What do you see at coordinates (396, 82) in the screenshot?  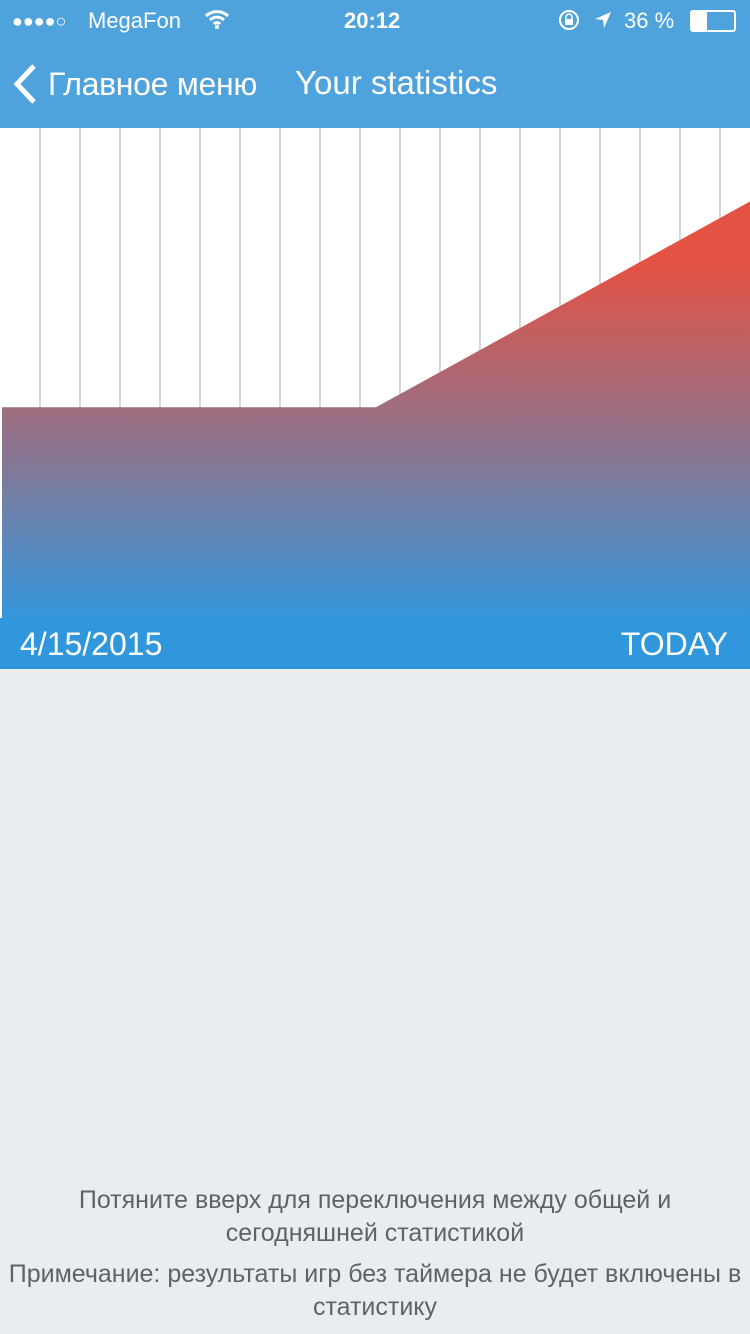 I see `page-title: Your statistics` at bounding box center [396, 82].